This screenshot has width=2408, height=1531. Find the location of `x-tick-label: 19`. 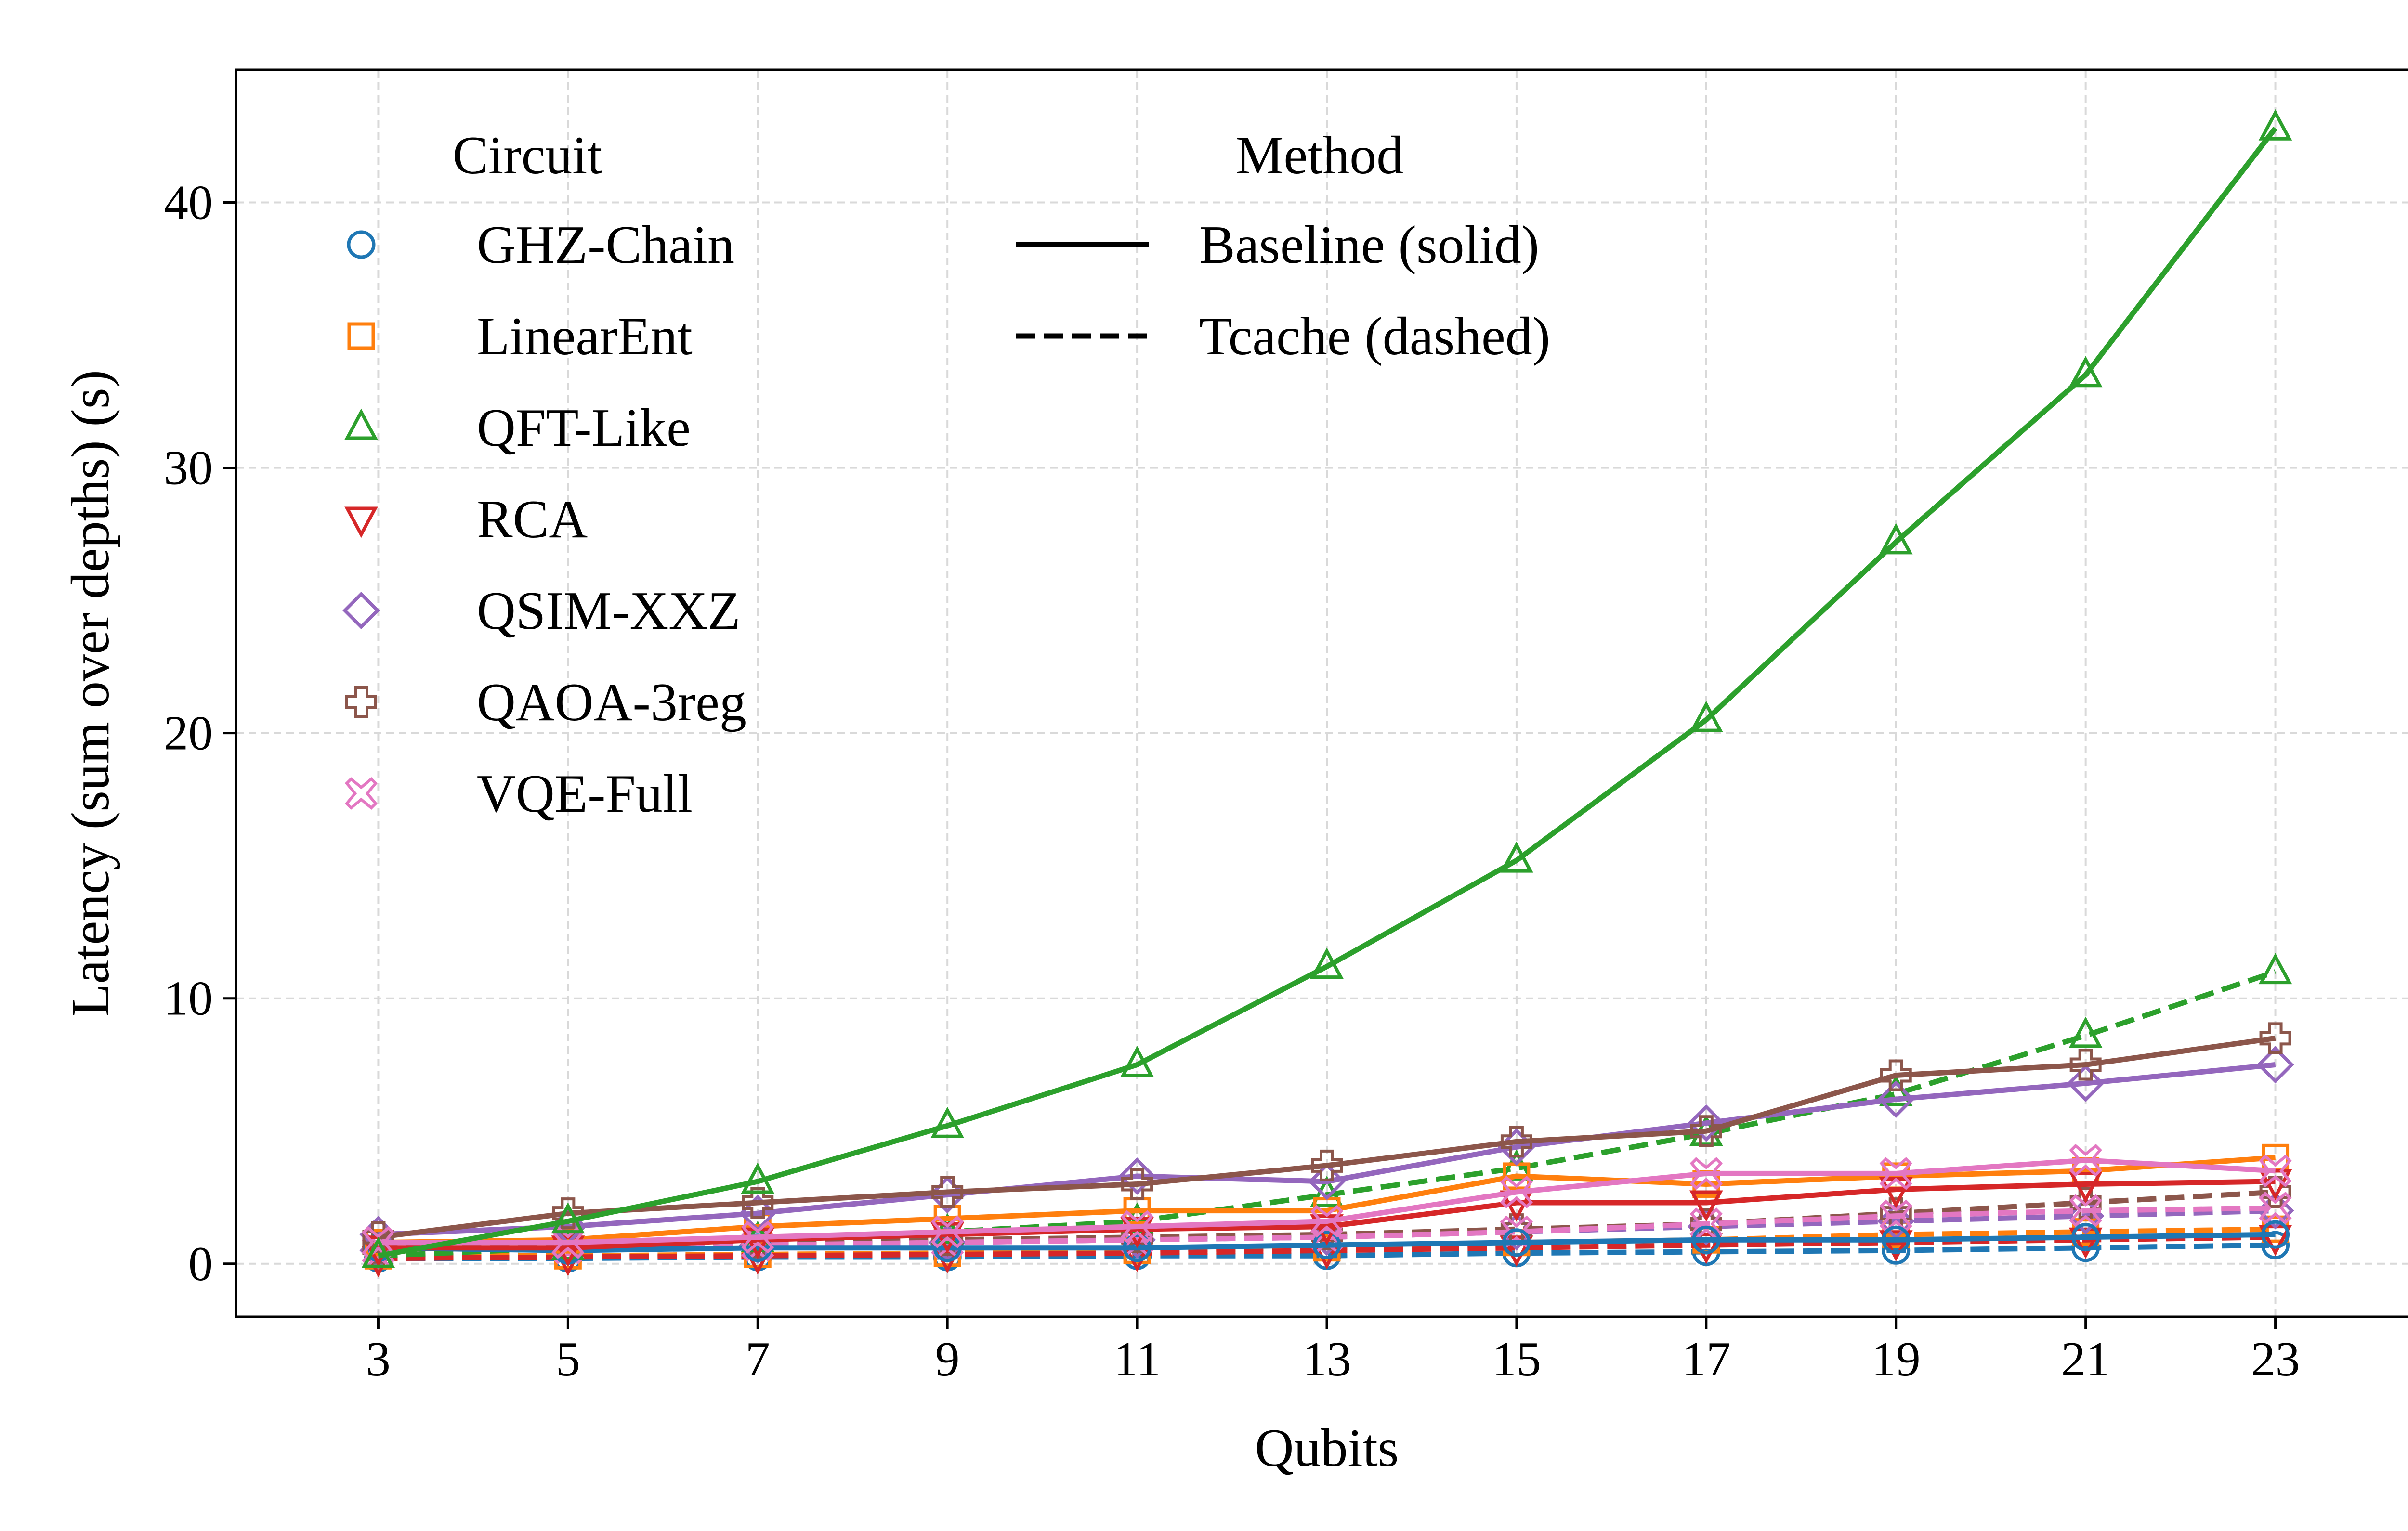

x-tick-label: 19 is located at coordinates (1896, 1359).